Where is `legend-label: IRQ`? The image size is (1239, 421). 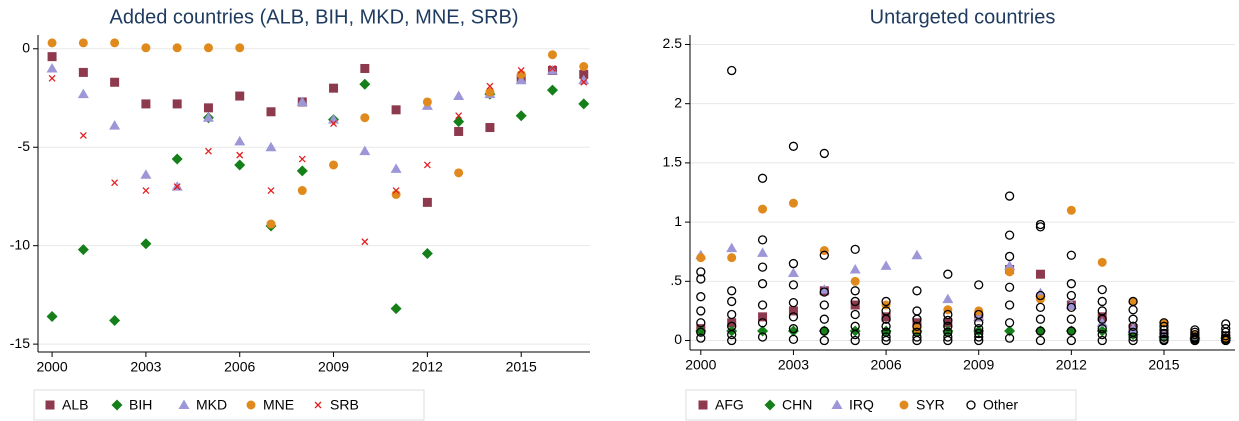 legend-label: IRQ is located at coordinates (861, 405).